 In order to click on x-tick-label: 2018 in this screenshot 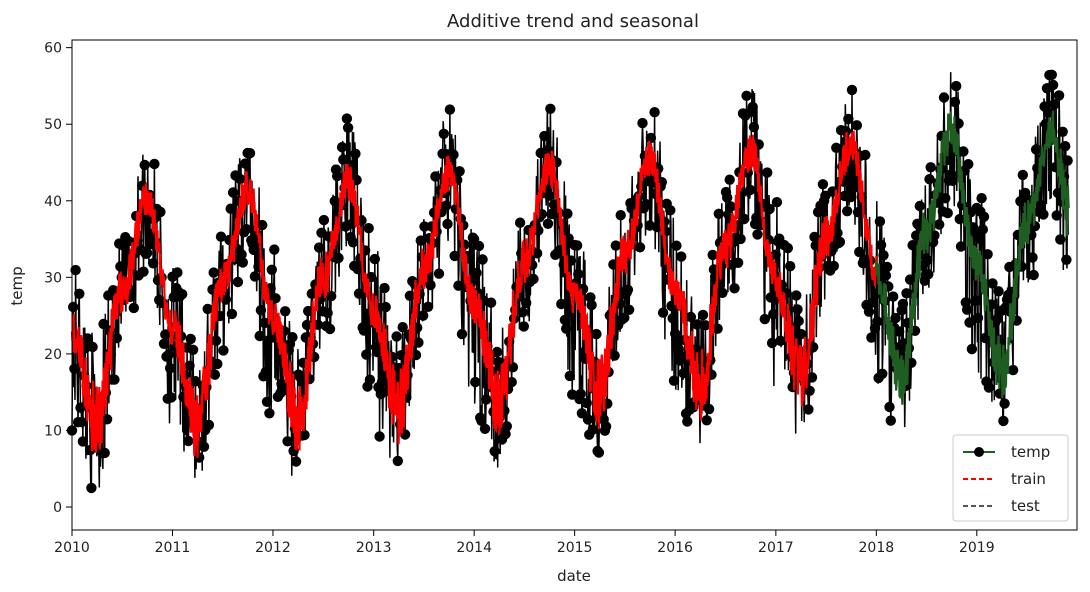, I will do `click(877, 548)`.